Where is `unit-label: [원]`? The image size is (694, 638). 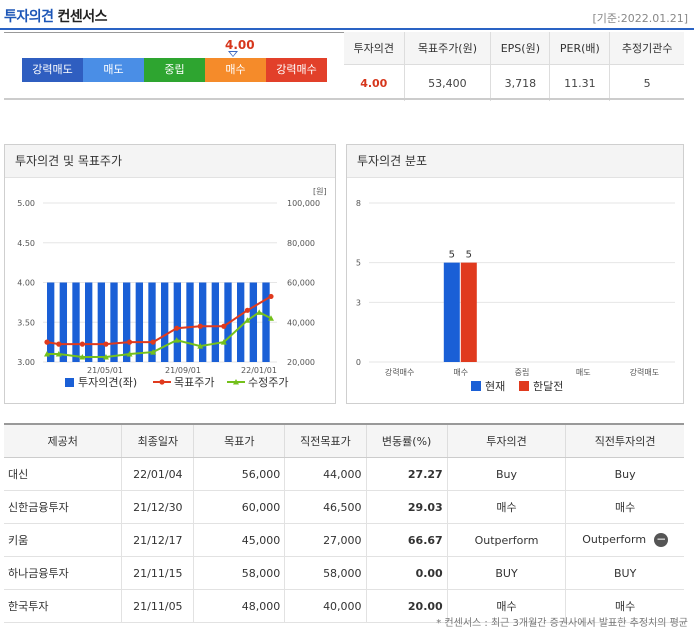
unit-label: [원] is located at coordinates (320, 191).